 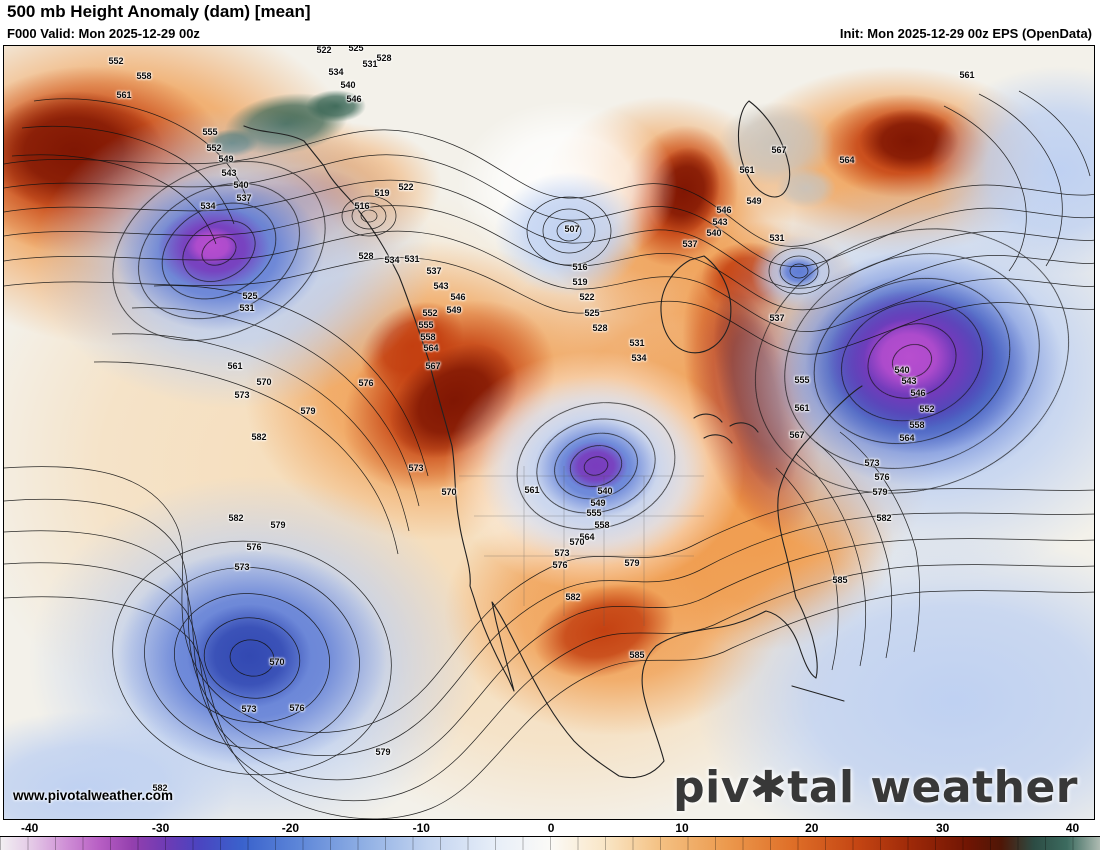 What do you see at coordinates (875, 787) in the screenshot?
I see `pivotal-weather-logo: piv✱tal weather` at bounding box center [875, 787].